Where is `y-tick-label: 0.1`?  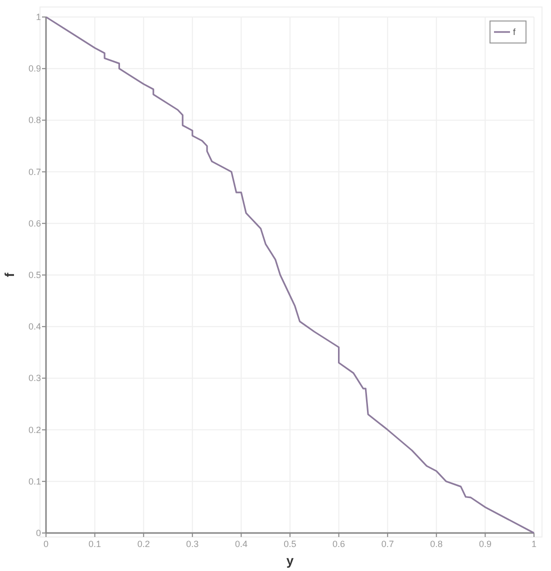 y-tick-label: 0.1 is located at coordinates (34, 481).